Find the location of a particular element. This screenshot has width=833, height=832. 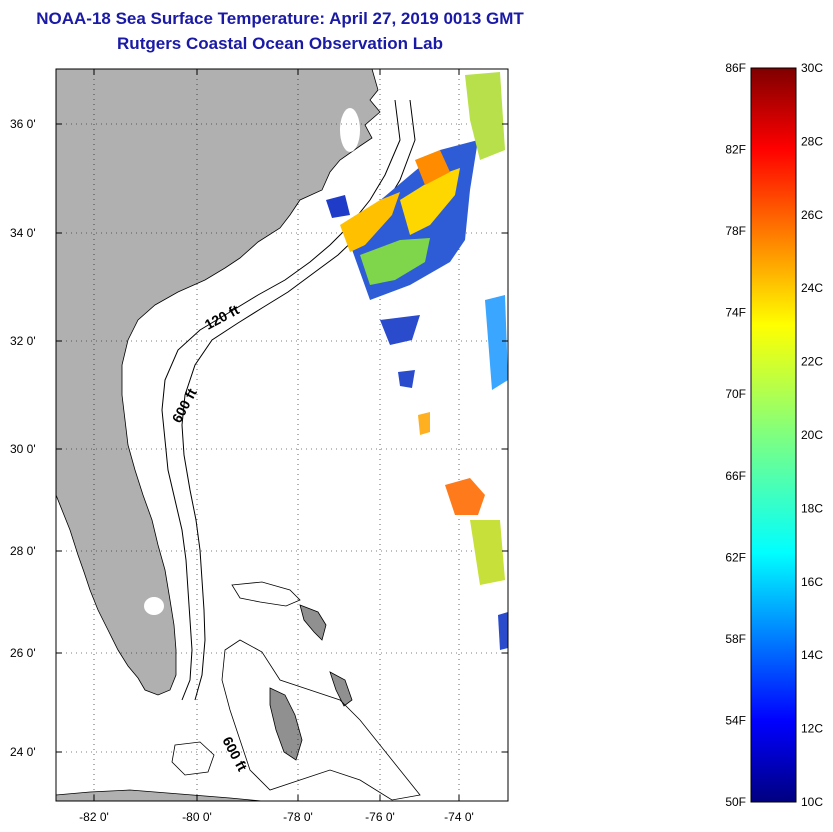

colorbar-f-label: 70F is located at coordinates (735, 394).